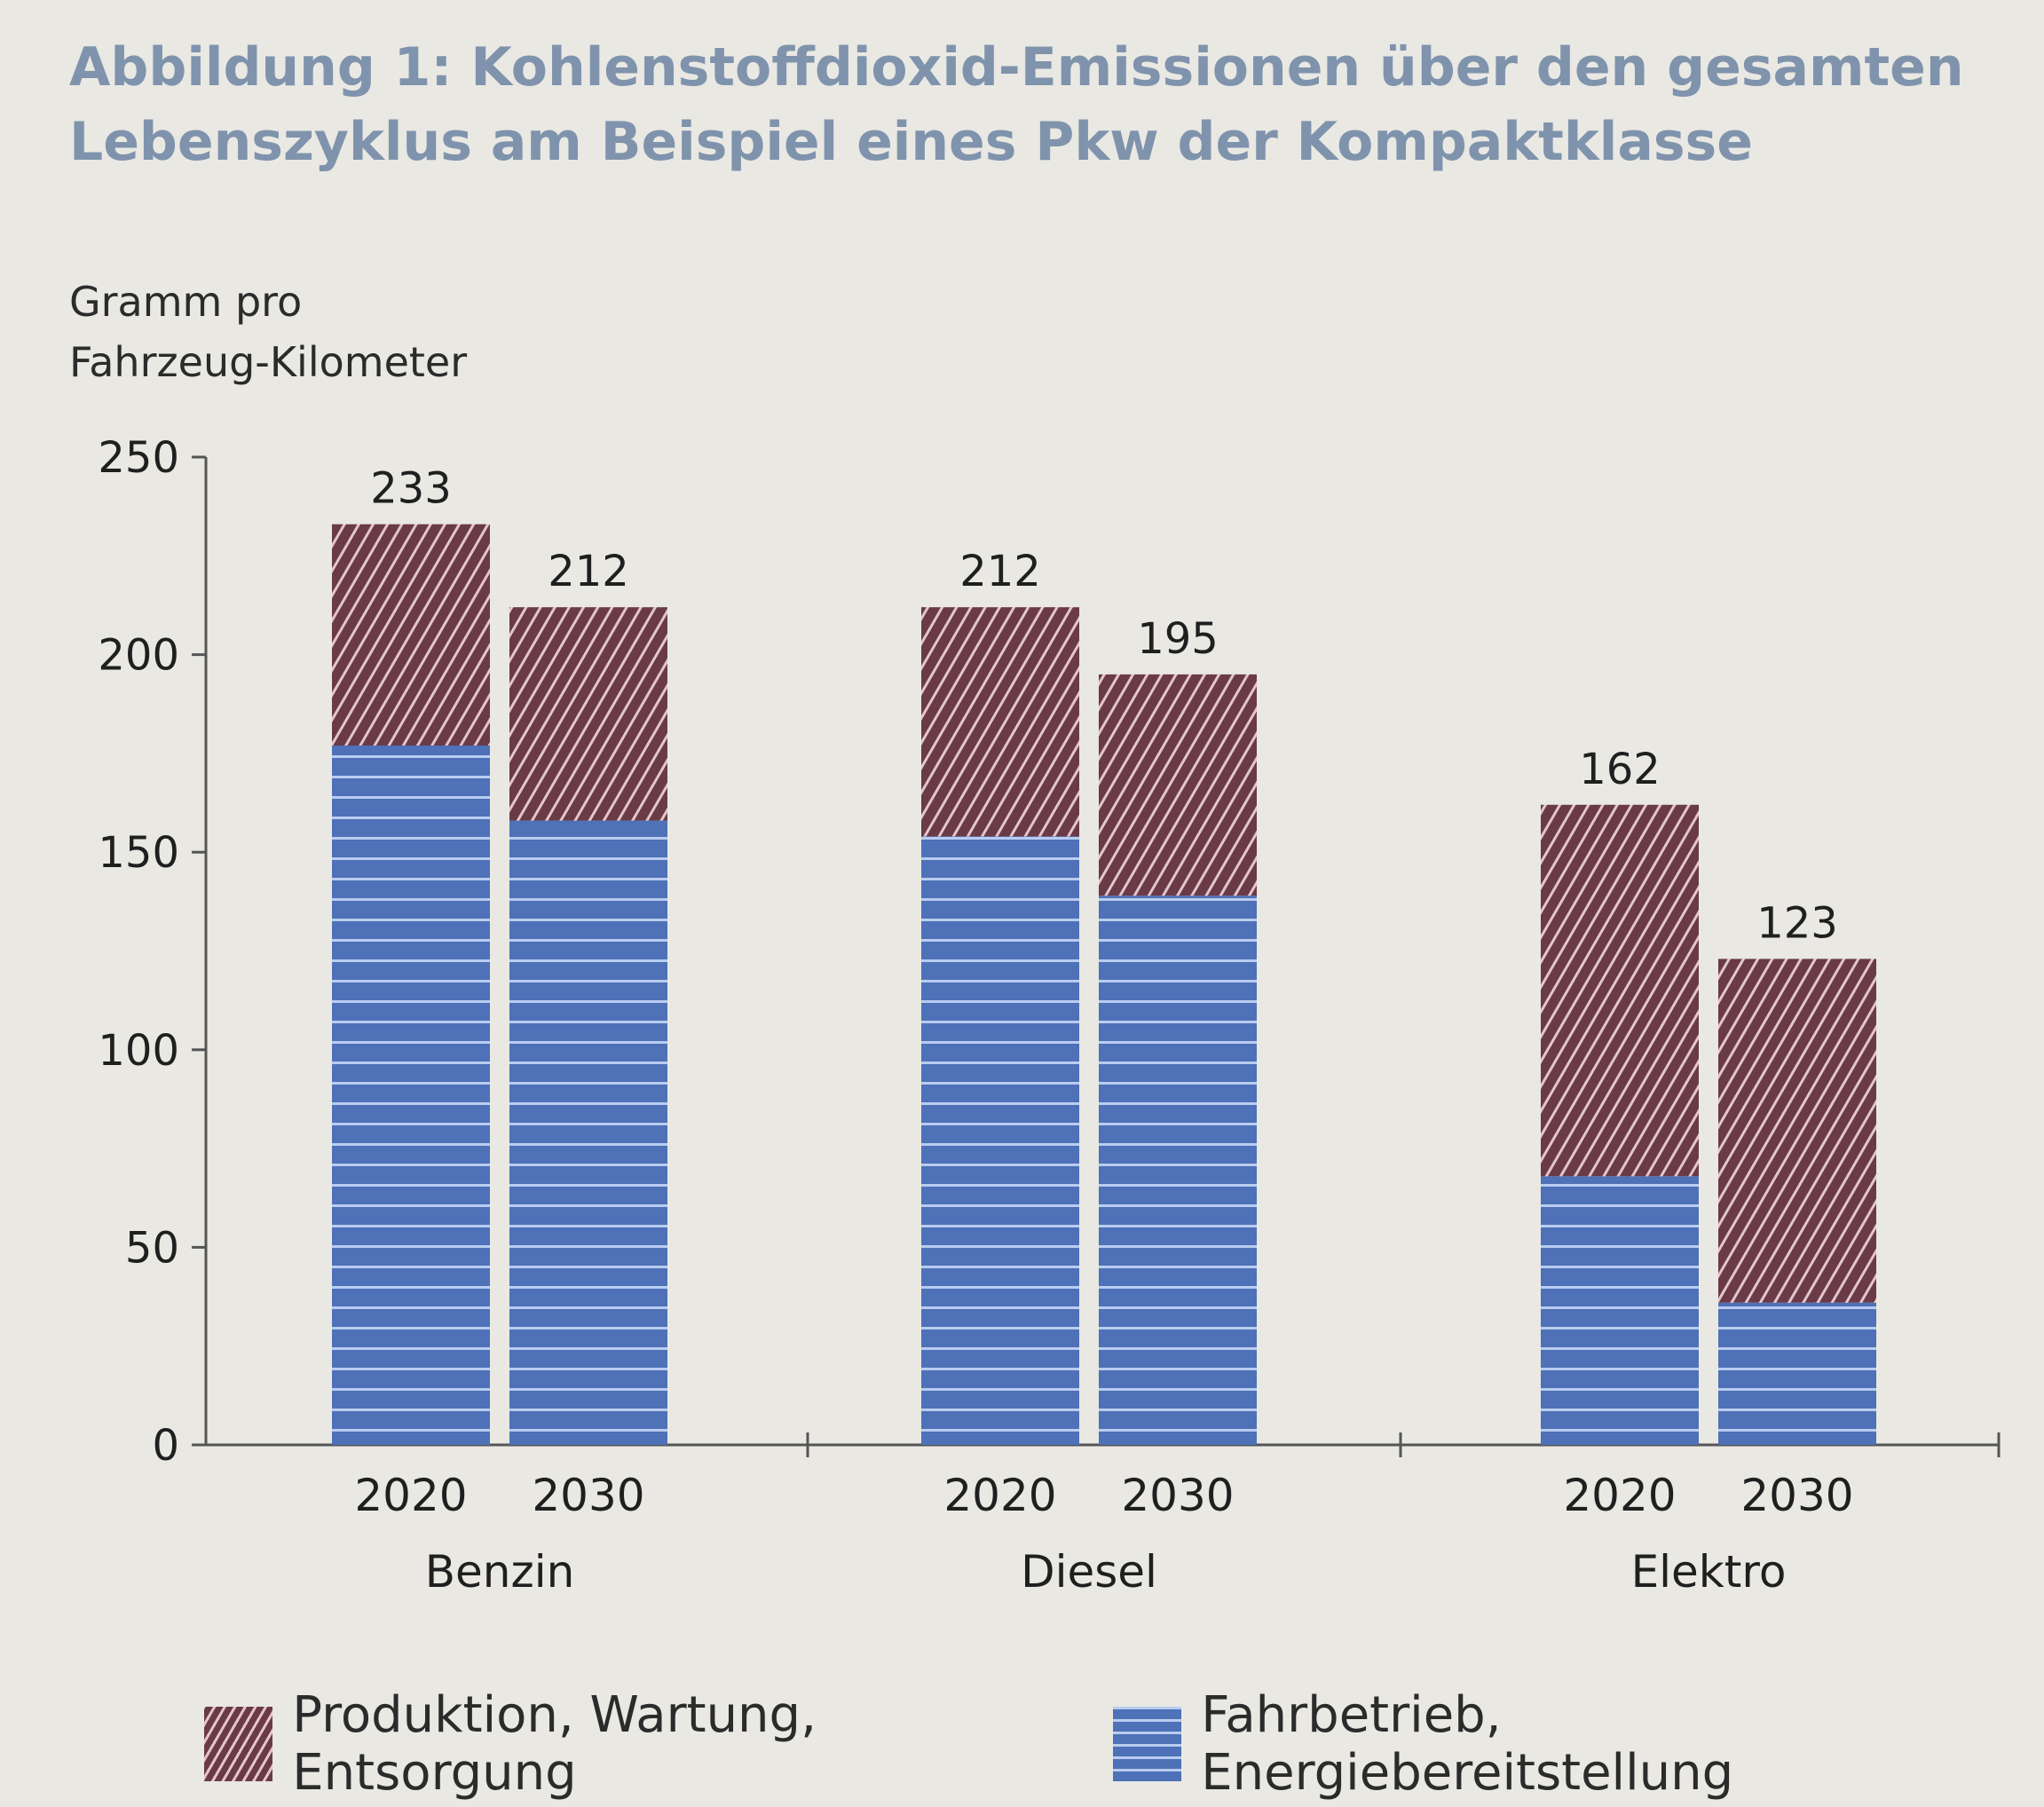 Image resolution: width=2044 pixels, height=1807 pixels. What do you see at coordinates (1089, 1572) in the screenshot?
I see `x-group-label: Diesel` at bounding box center [1089, 1572].